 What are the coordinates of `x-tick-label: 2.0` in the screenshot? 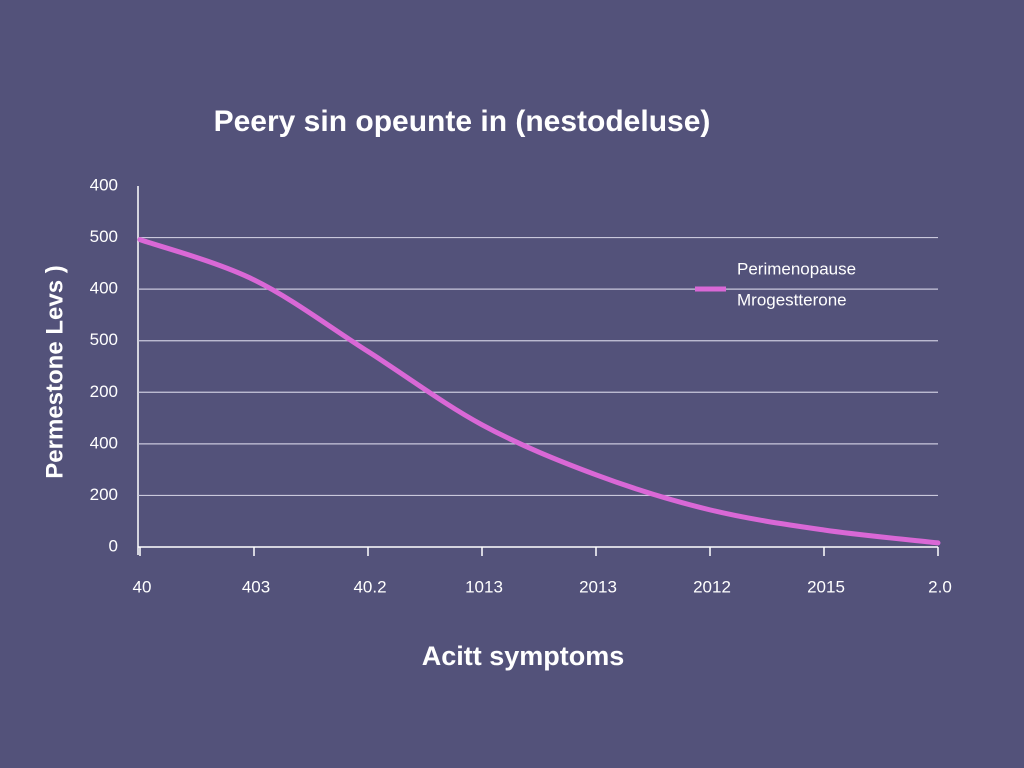 It's located at (940, 586).